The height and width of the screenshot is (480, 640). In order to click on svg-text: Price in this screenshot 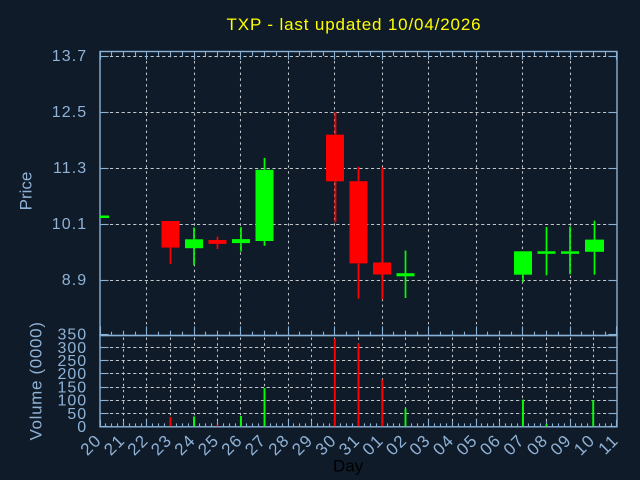, I will do `click(26, 191)`.